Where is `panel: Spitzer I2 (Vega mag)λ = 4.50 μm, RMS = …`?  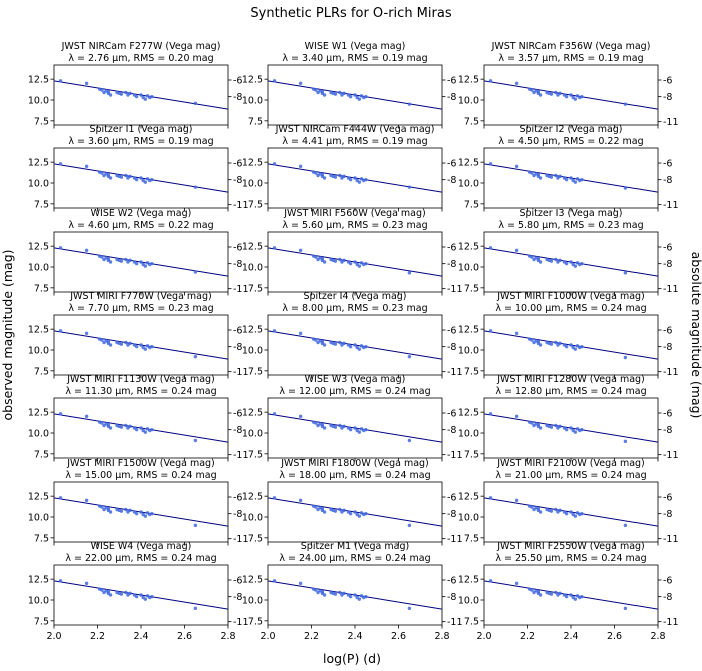
panel: Spitzer I2 (Vega mag)λ = 4.50 μm, RMS = … is located at coordinates (568, 168).